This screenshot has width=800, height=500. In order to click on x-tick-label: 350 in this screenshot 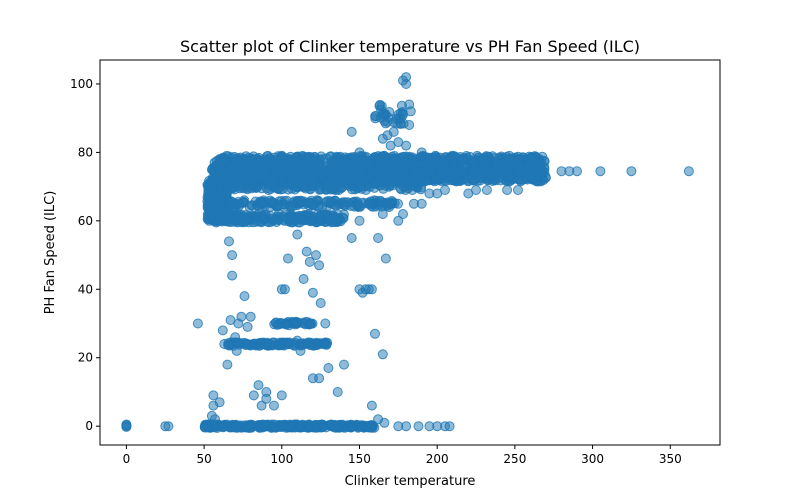, I will do `click(670, 459)`.